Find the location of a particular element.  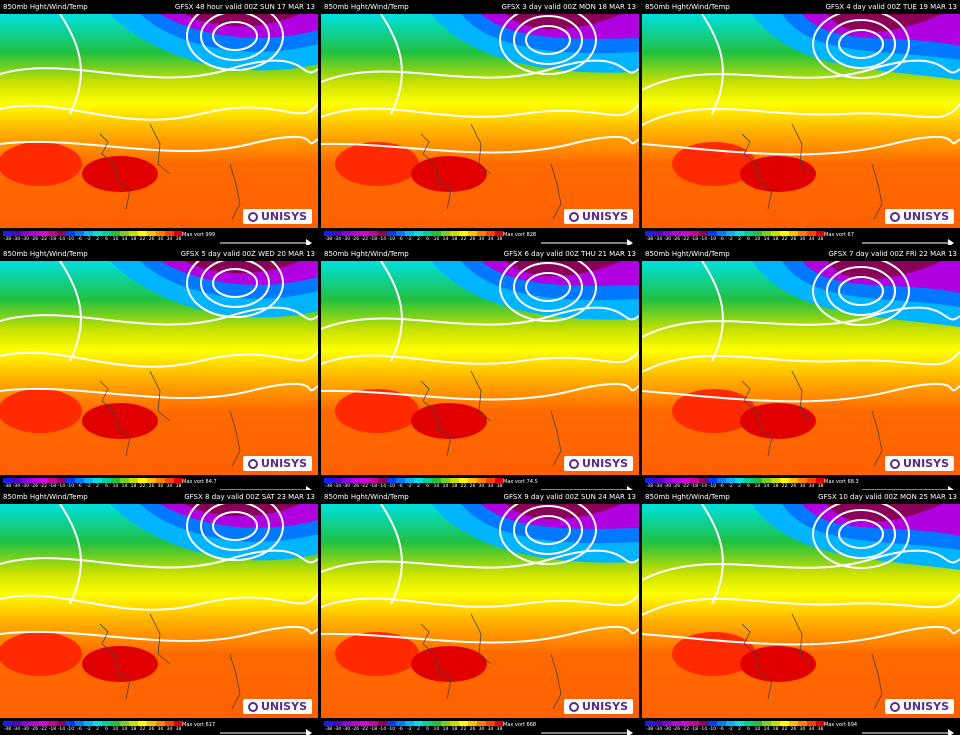

legend-tick-label: 18 is located at coordinates (775, 486).